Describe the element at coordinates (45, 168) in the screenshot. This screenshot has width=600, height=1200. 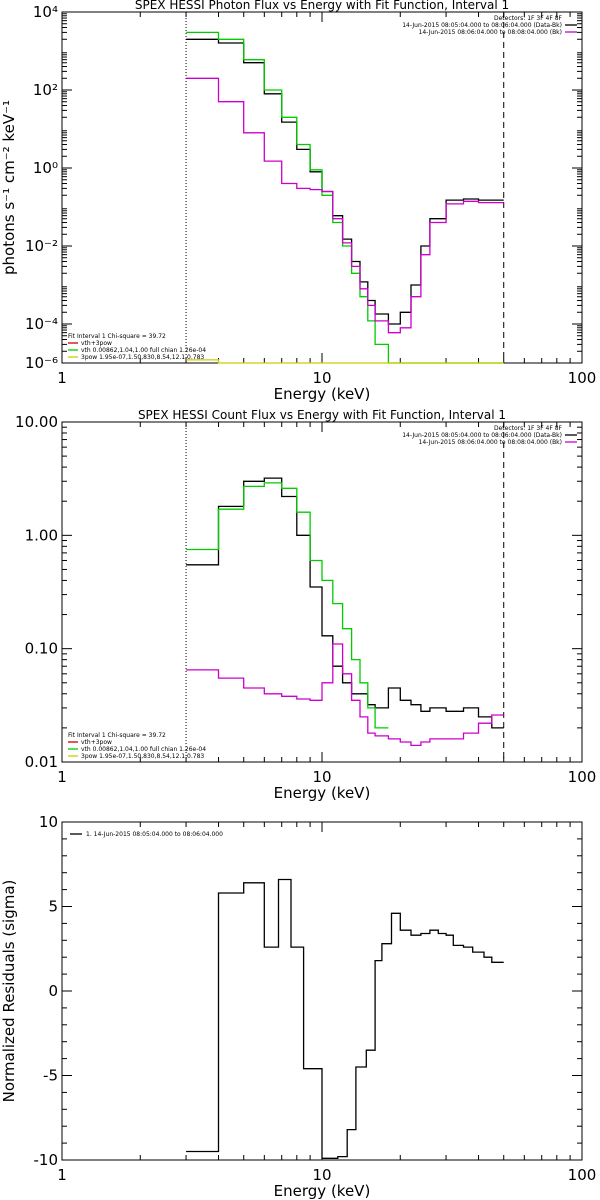
I see `y-tick-label: 10⁰` at that location.